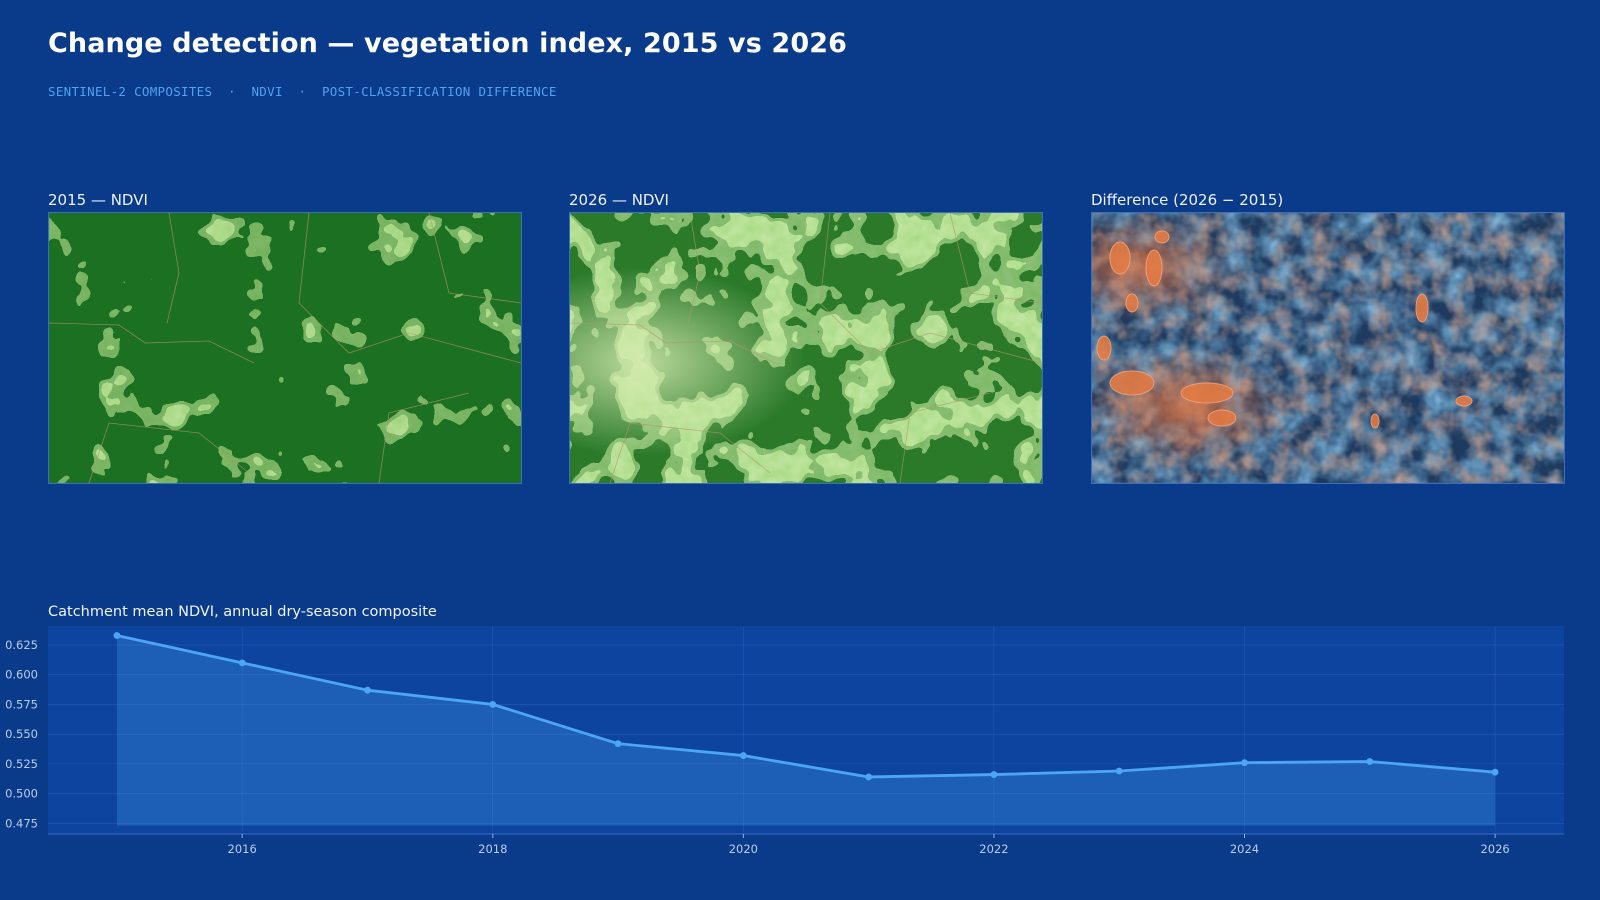 The height and width of the screenshot is (900, 1600). Describe the element at coordinates (21, 675) in the screenshot. I see `y-tick-label: 0.600` at that location.